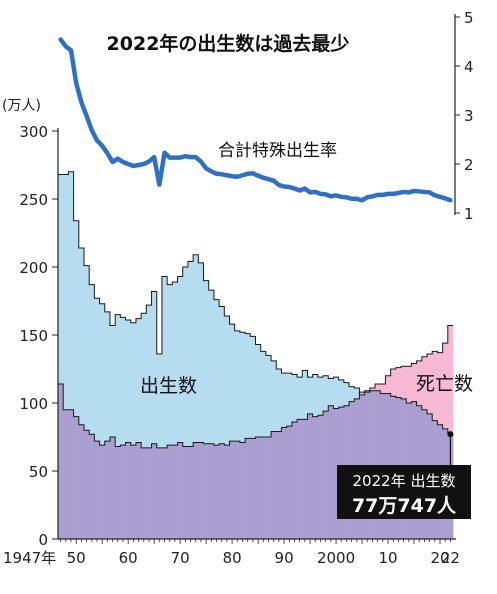  I want to click on callout-line-2: 77万747人, so click(404, 506).